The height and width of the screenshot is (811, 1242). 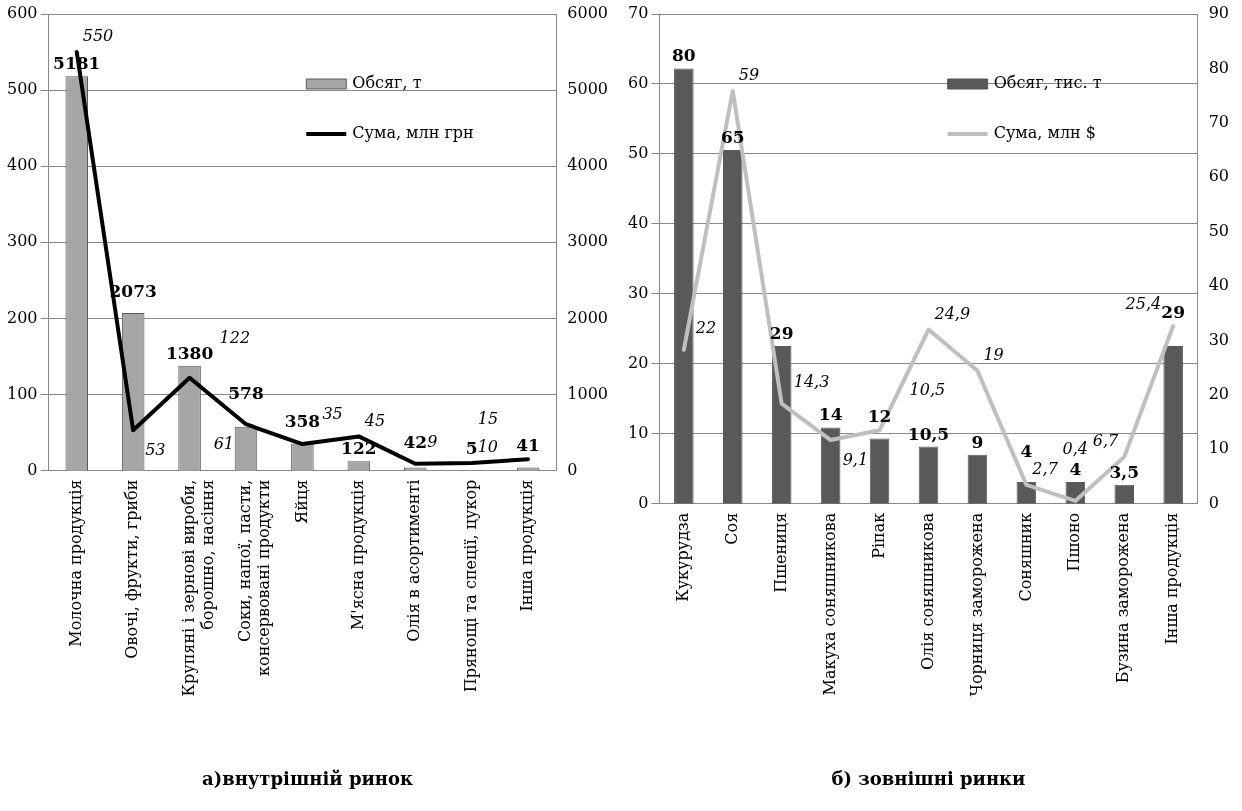 I want to click on data-label: 45, so click(x=374, y=420).